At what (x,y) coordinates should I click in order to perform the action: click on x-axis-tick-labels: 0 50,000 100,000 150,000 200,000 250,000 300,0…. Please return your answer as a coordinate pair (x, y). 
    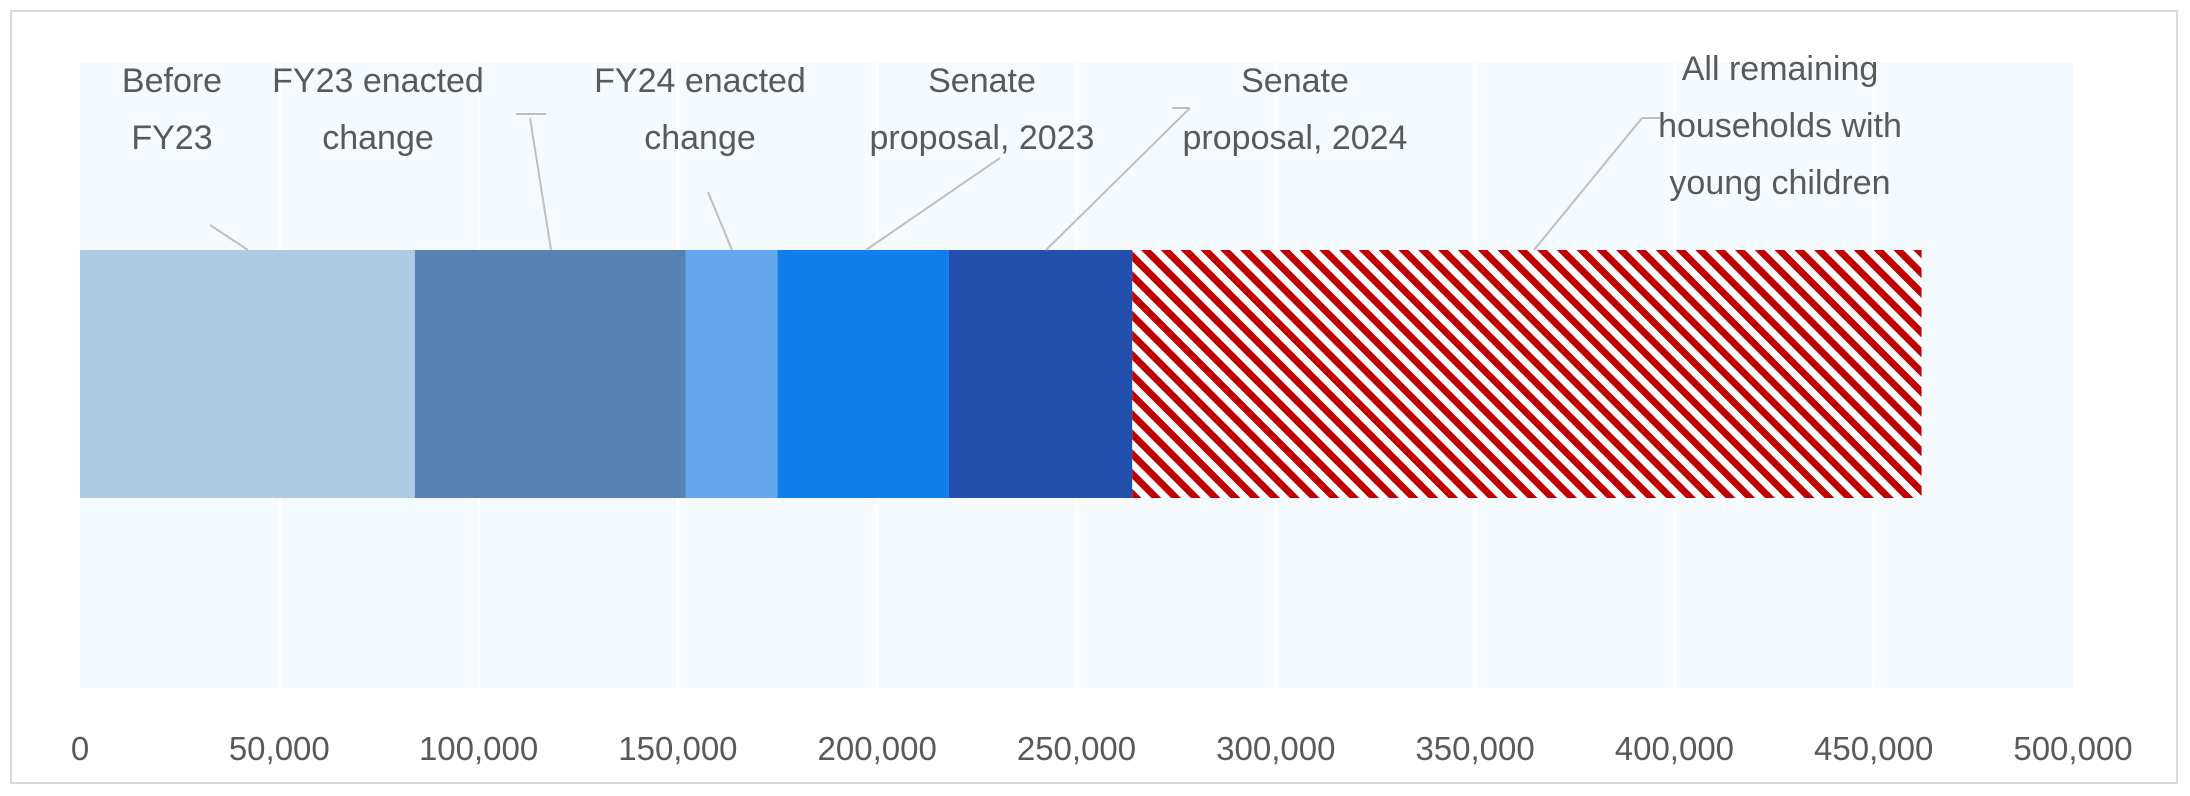
    Looking at the image, I should click on (1102, 748).